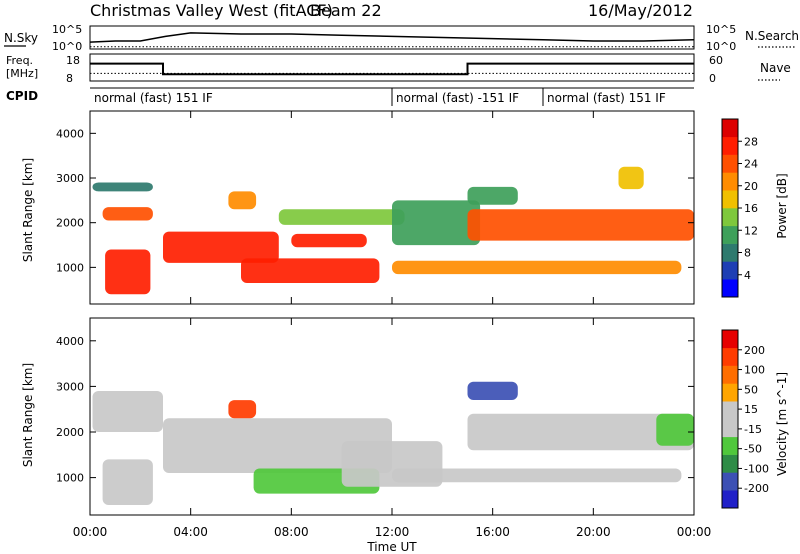  What do you see at coordinates (753, 429) in the screenshot?
I see `velocity-colorbar-tick: -15` at bounding box center [753, 429].